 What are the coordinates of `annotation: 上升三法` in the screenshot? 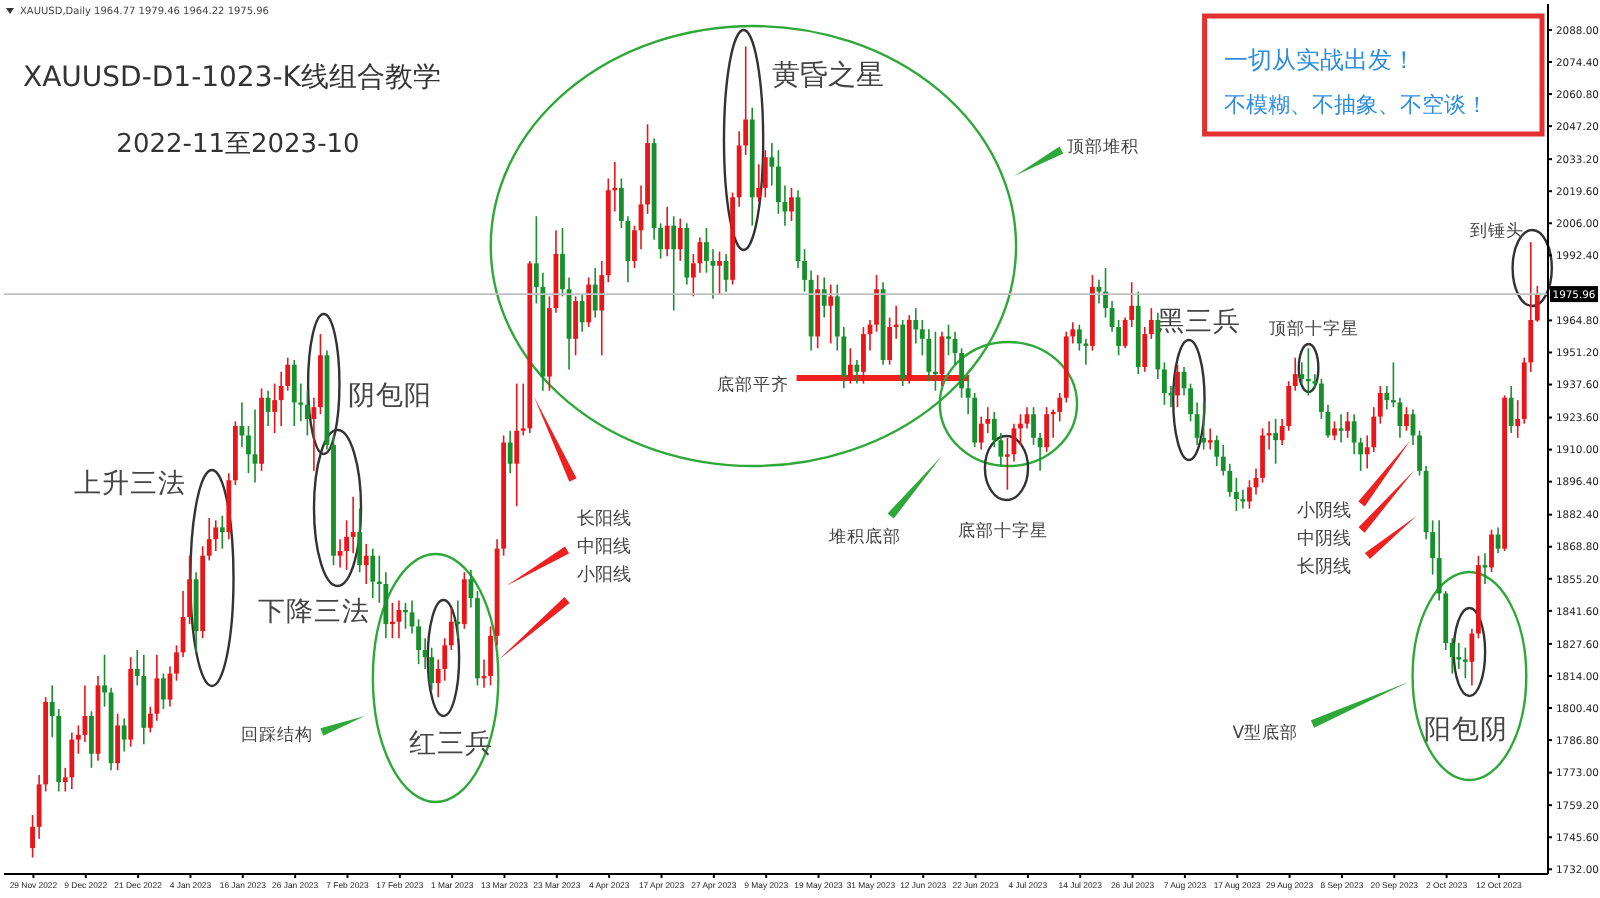 It's located at (129, 484).